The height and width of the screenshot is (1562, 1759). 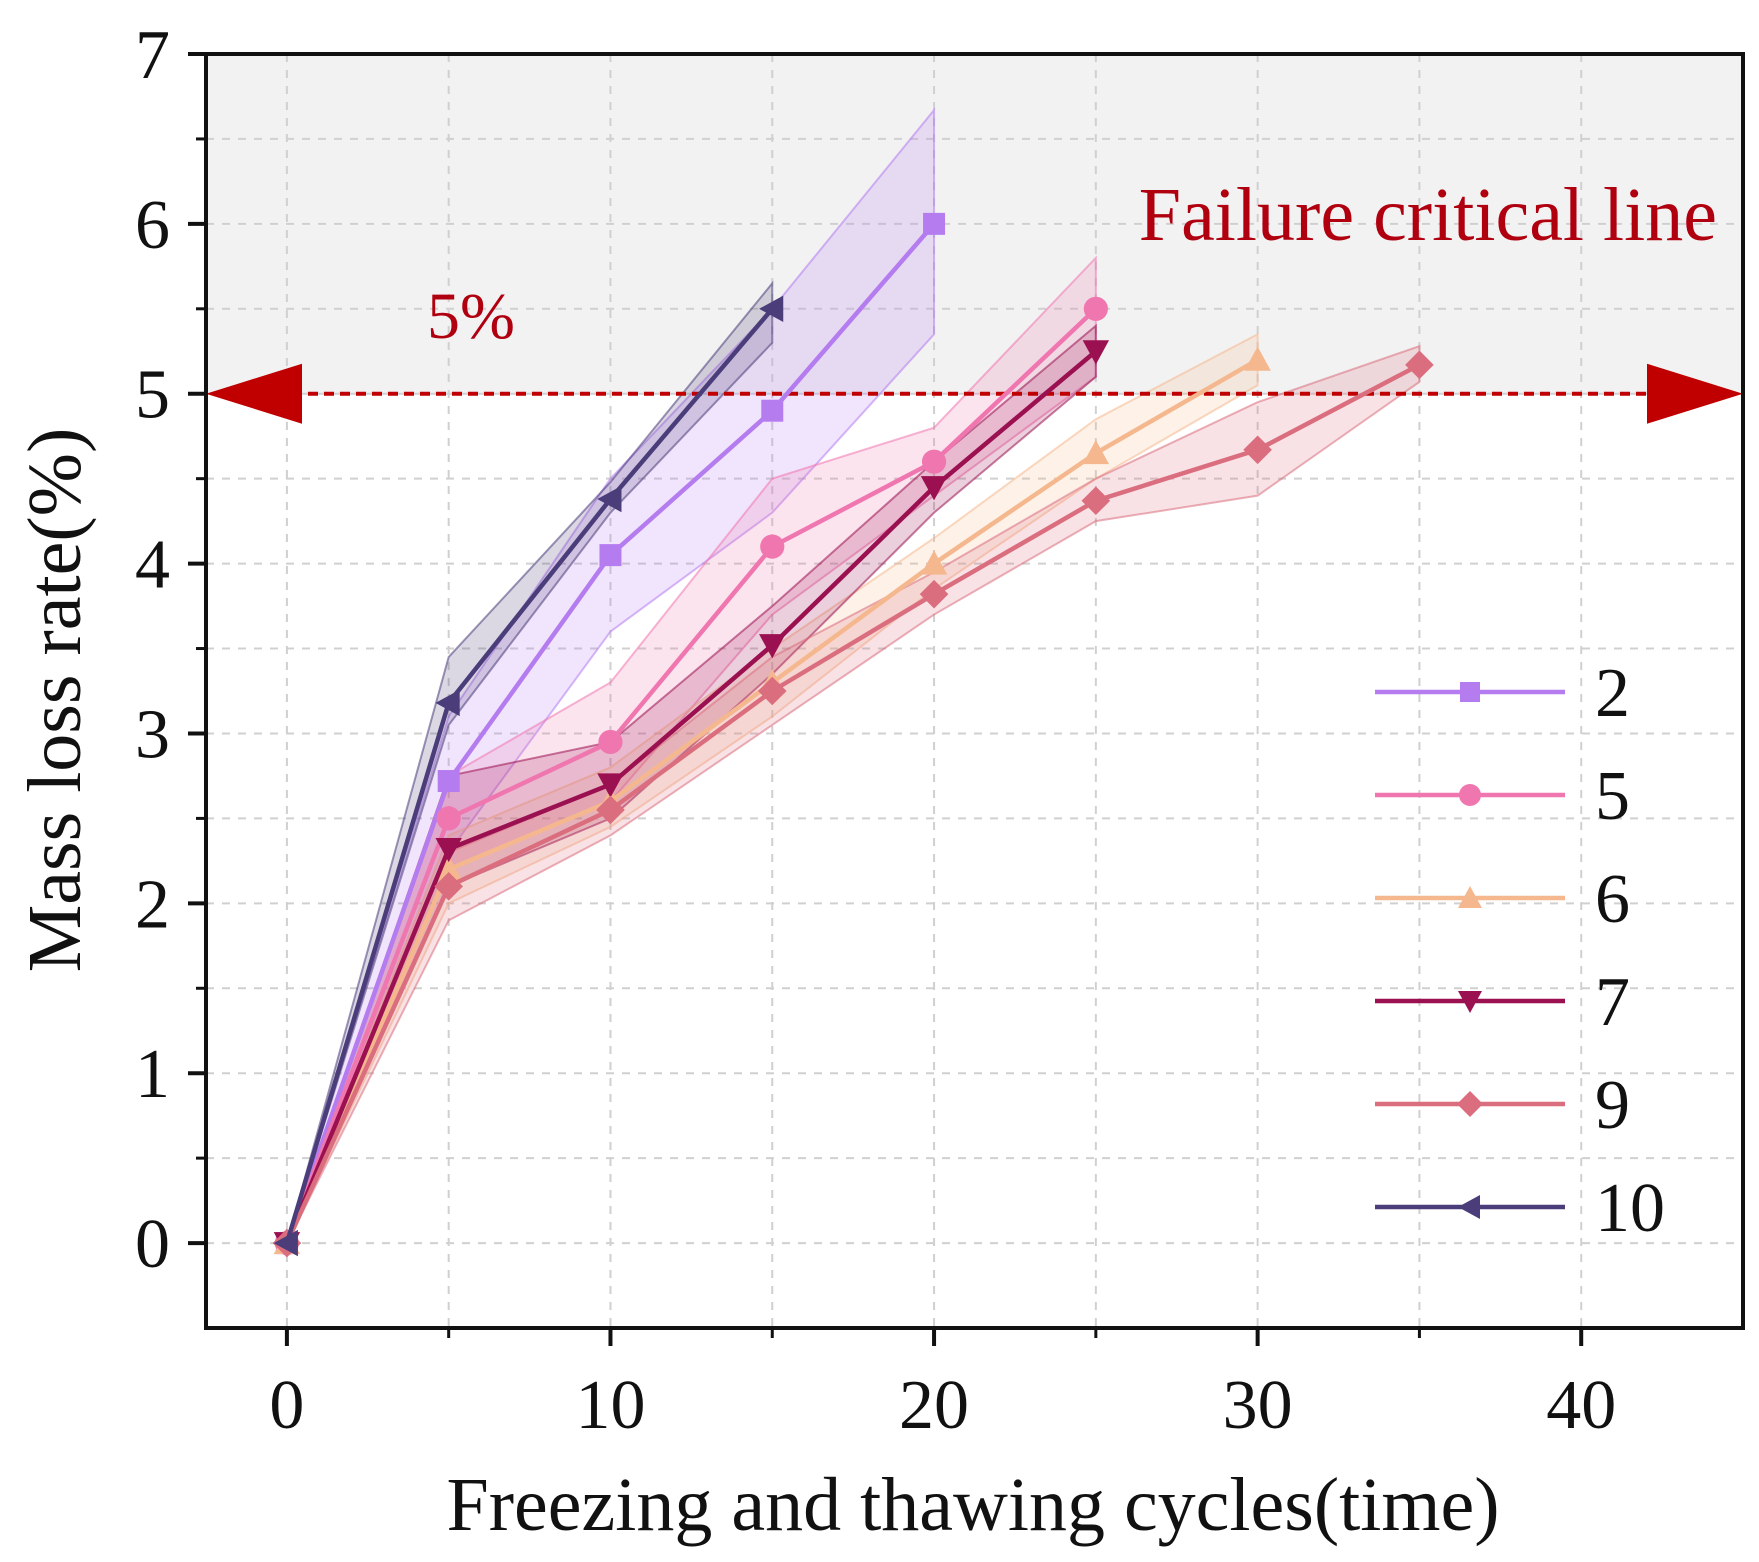 What do you see at coordinates (934, 1405) in the screenshot?
I see `x-tick-label: 20` at bounding box center [934, 1405].